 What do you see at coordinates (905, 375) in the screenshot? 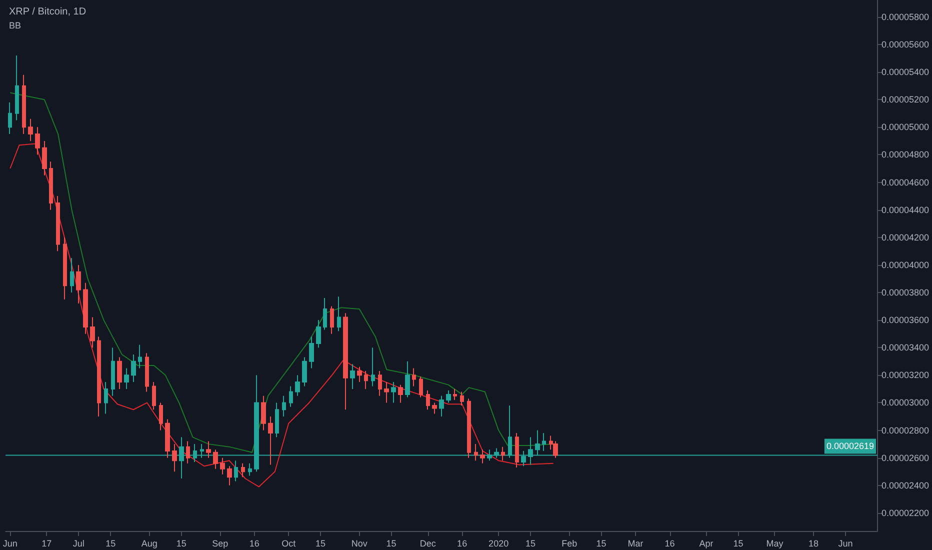
I see `y-tick-label: 0.00003200` at bounding box center [905, 375].